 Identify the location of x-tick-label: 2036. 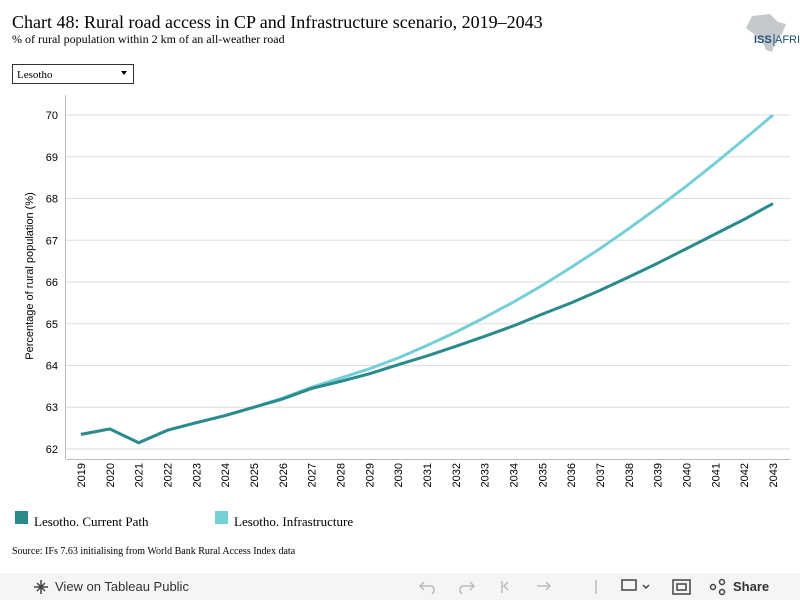
(572, 475).